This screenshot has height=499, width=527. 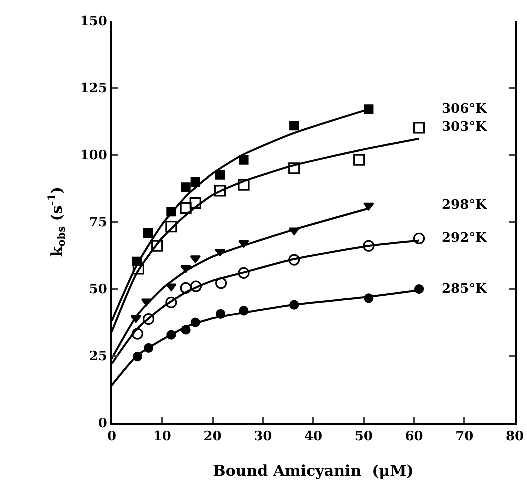 What do you see at coordinates (465, 127) in the screenshot?
I see `series-label: 303°K` at bounding box center [465, 127].